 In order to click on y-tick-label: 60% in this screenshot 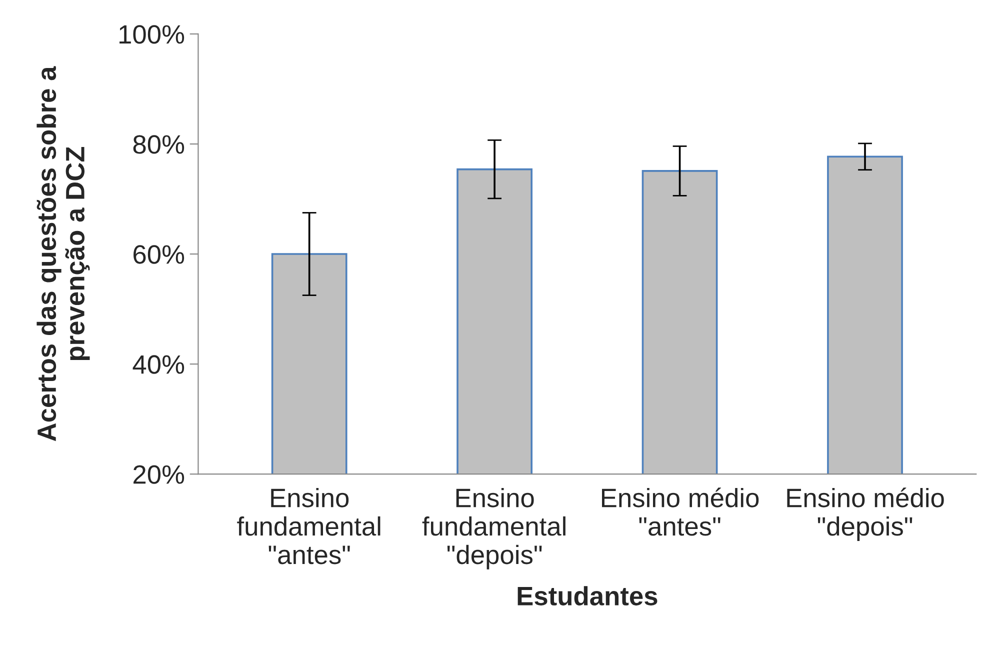, I will do `click(159, 254)`.